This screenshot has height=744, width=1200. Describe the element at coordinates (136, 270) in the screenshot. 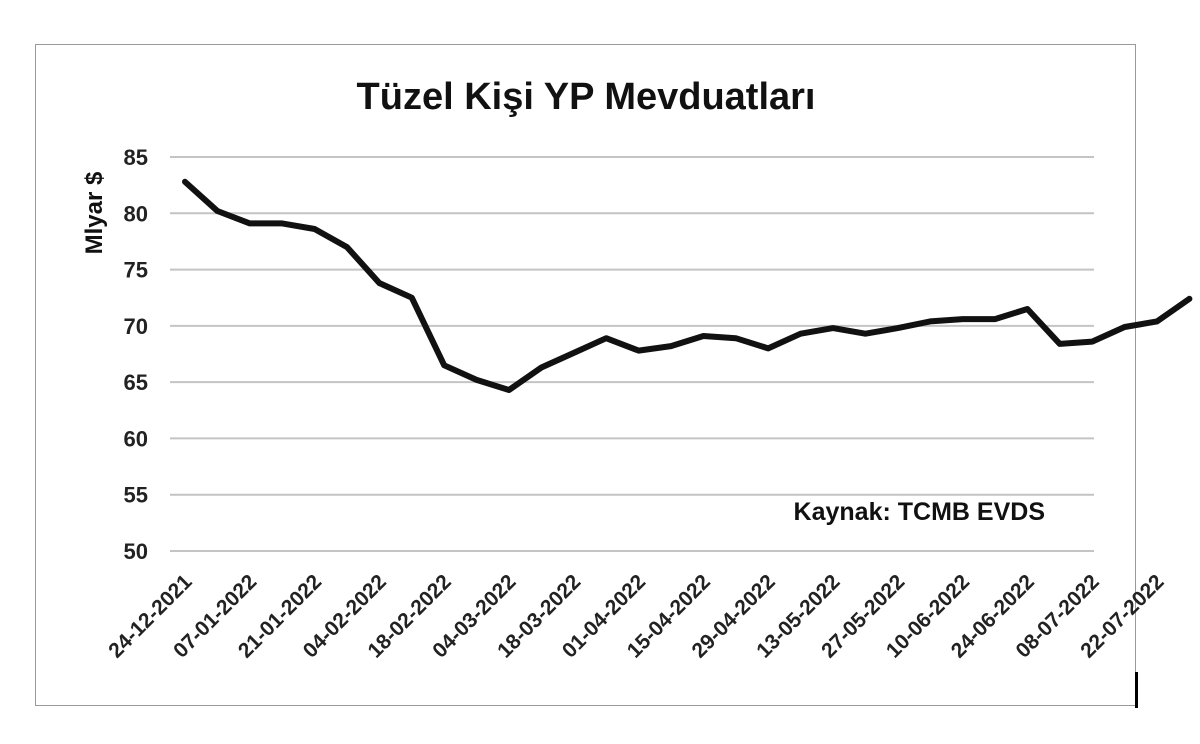

I see `y-tick-label: 75` at that location.